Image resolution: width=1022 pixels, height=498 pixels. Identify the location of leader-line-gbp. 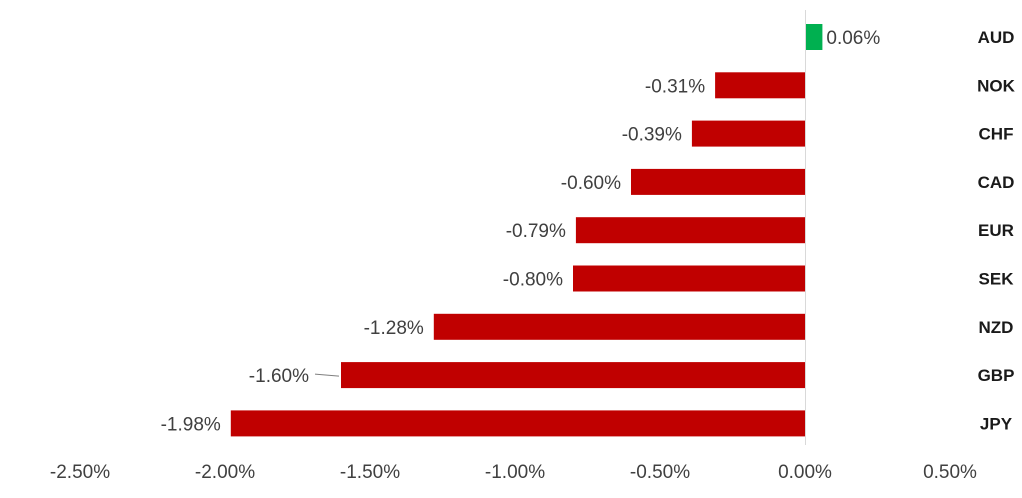
(327, 375).